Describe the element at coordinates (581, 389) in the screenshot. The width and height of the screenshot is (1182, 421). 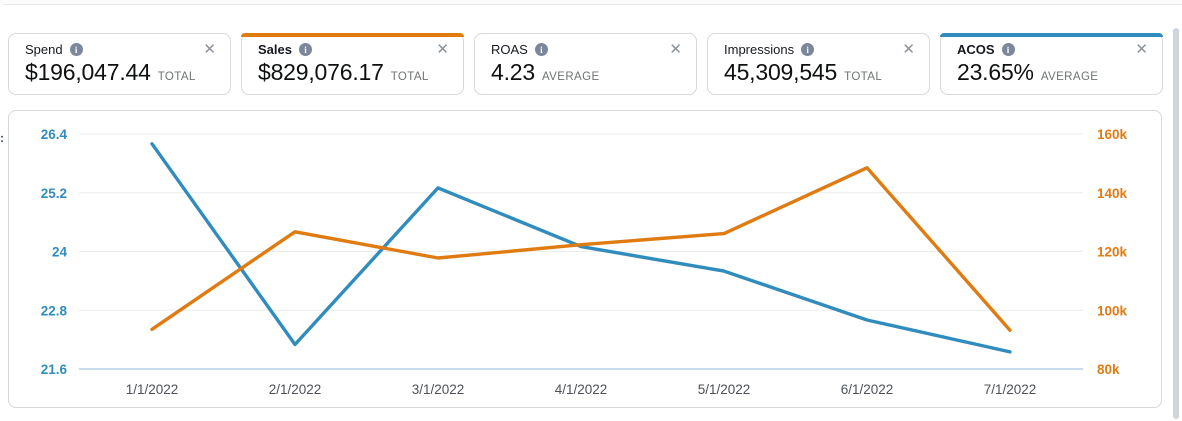
I see `x-axis-tick-label: 4/1/2022` at that location.